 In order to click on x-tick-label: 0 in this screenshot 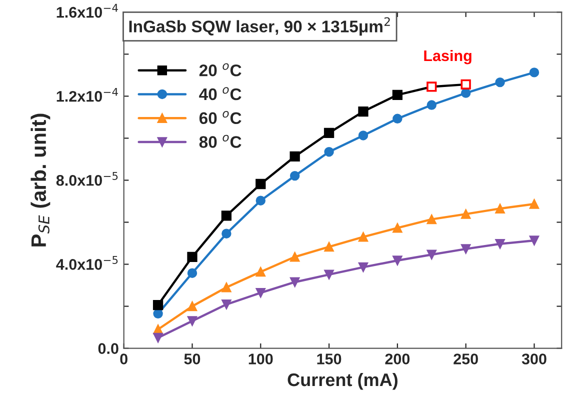, I will do `click(124, 359)`.